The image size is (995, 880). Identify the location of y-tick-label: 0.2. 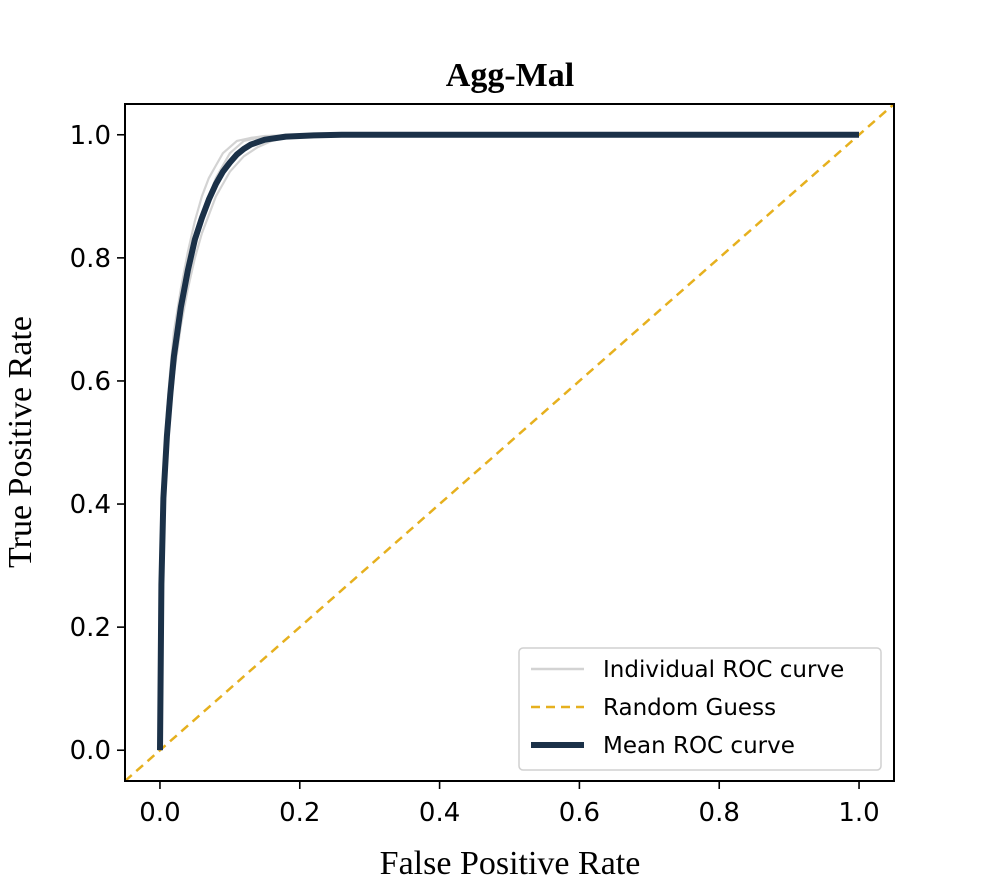
(90, 628).